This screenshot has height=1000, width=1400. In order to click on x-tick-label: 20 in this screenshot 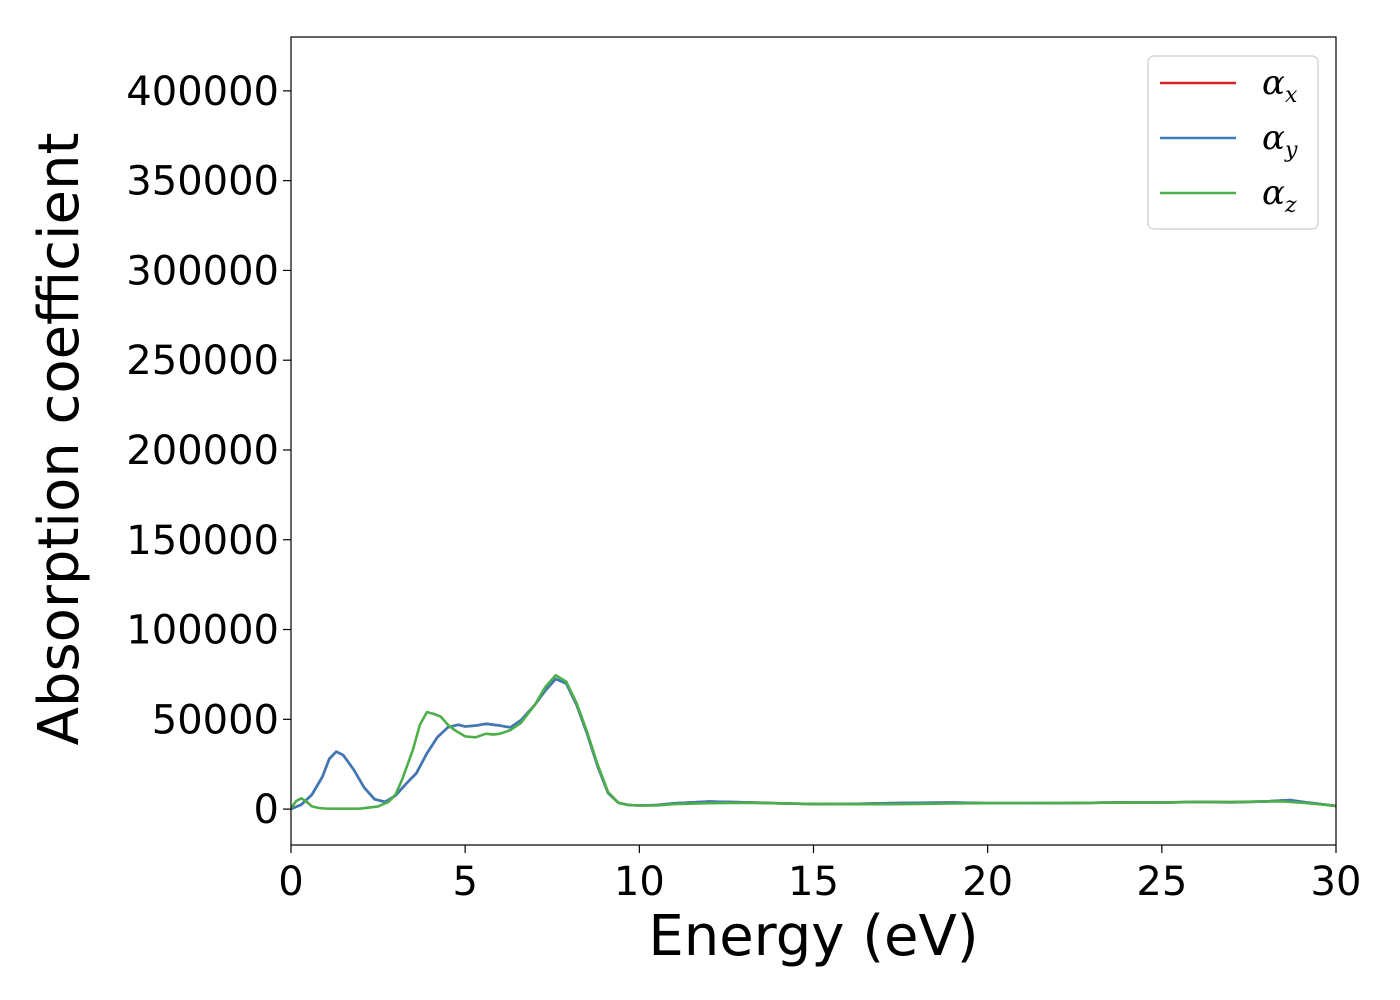, I will do `click(987, 882)`.